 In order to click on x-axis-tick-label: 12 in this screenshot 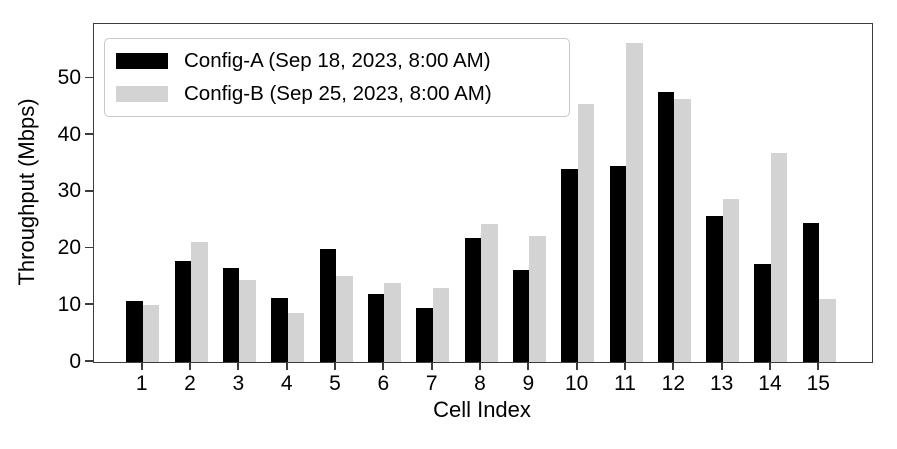, I will do `click(673, 383)`.